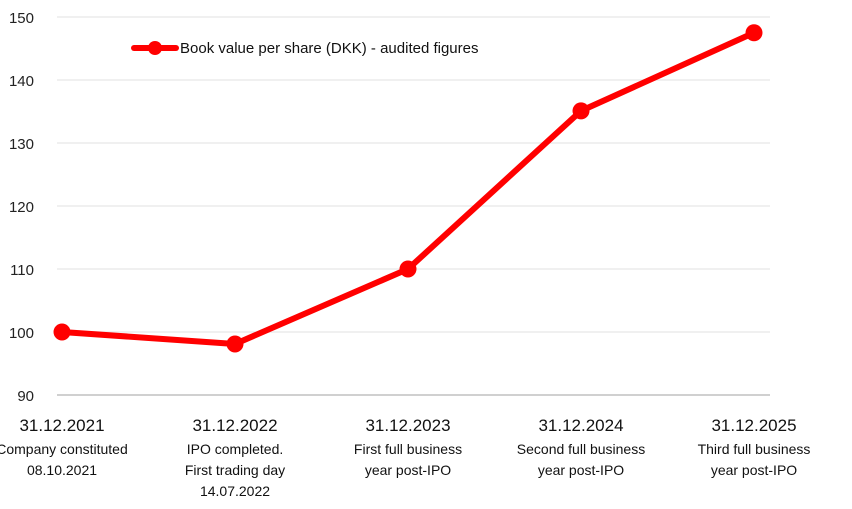 The height and width of the screenshot is (509, 852). Describe the element at coordinates (21, 207) in the screenshot. I see `y-tick-label: 120` at that location.